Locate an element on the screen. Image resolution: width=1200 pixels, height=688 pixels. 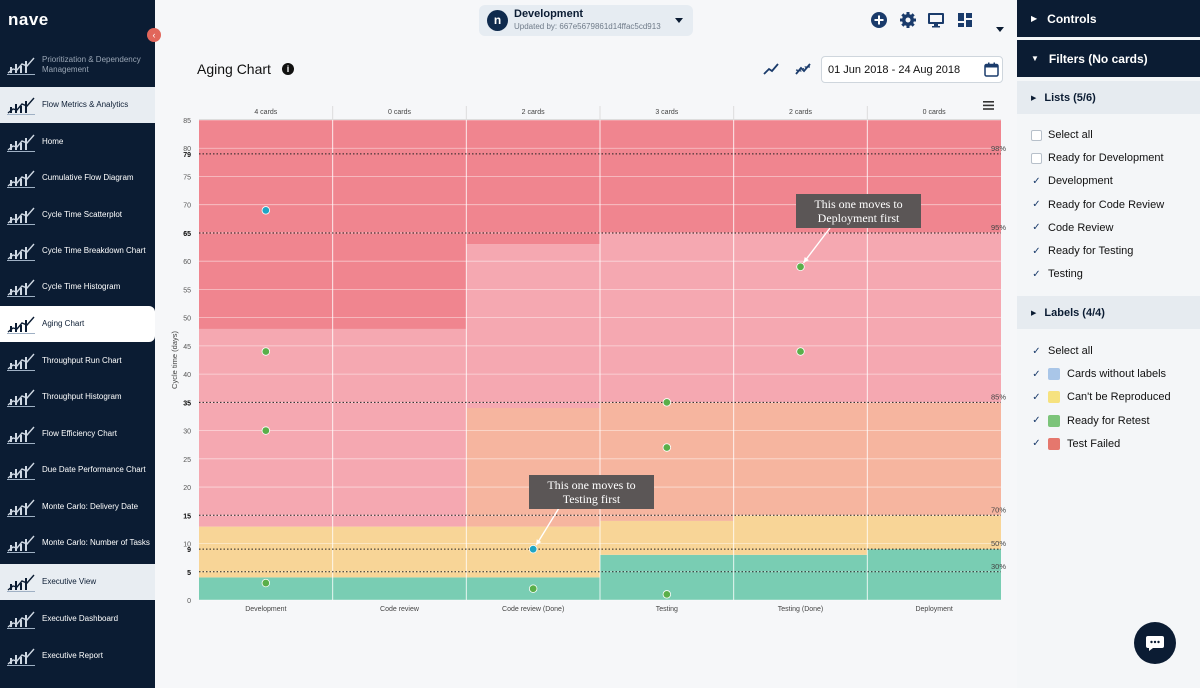
sidebar-item: Monte Carlo: Delivery Date is located at coordinates (77, 507).